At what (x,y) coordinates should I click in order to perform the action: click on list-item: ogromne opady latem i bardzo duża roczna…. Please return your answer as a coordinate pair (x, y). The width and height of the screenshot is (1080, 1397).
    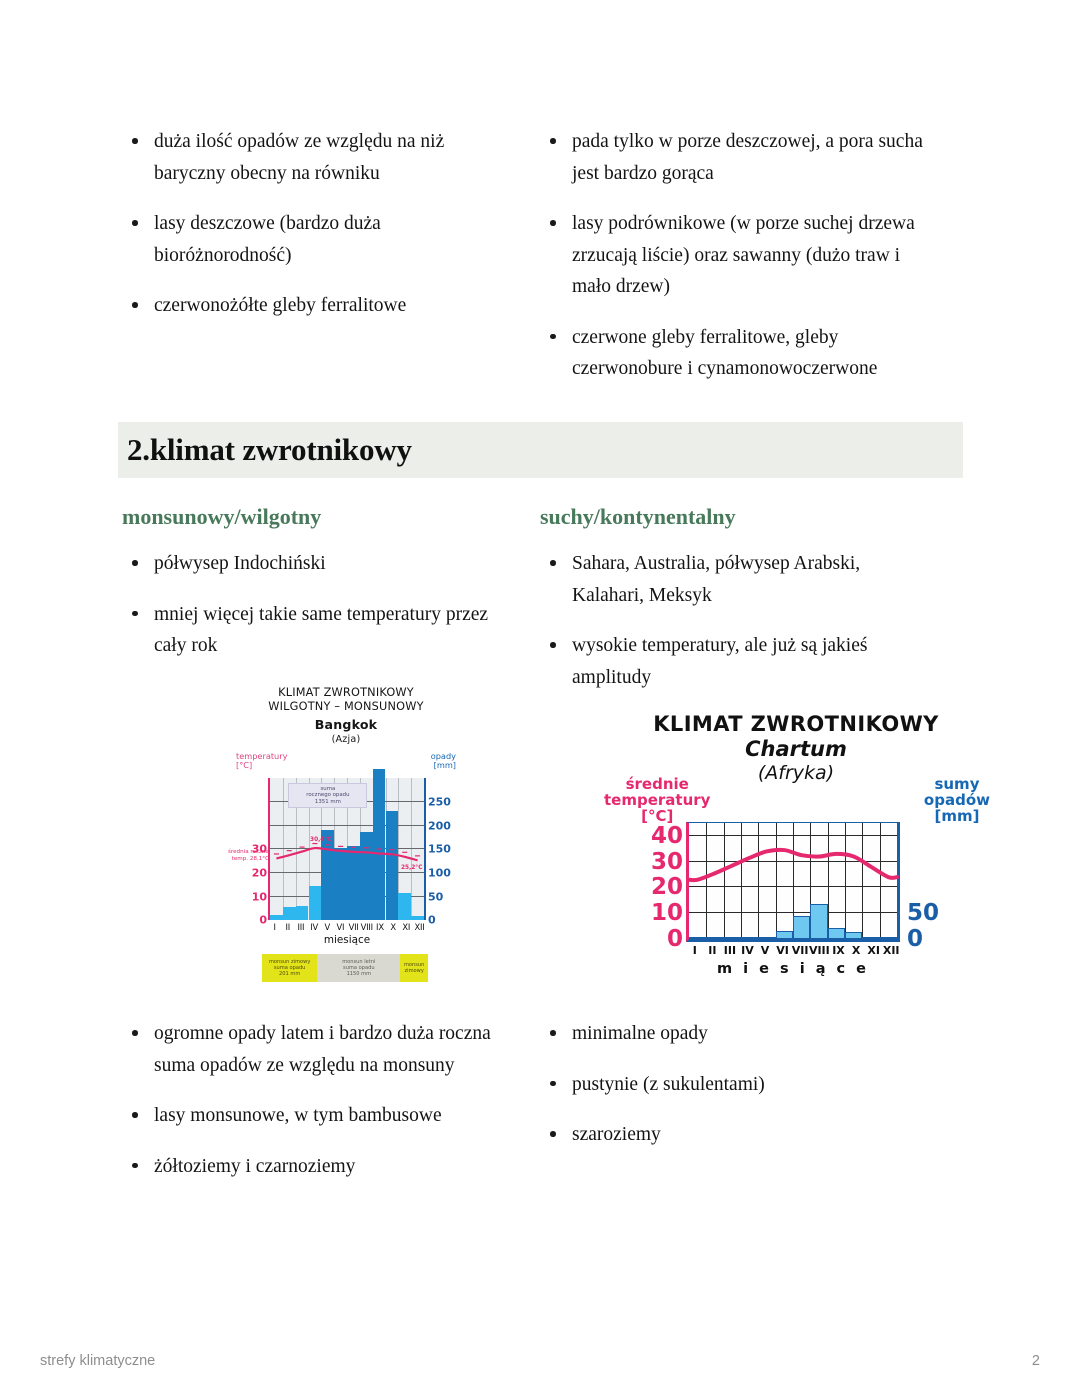
    Looking at the image, I should click on (320, 1049).